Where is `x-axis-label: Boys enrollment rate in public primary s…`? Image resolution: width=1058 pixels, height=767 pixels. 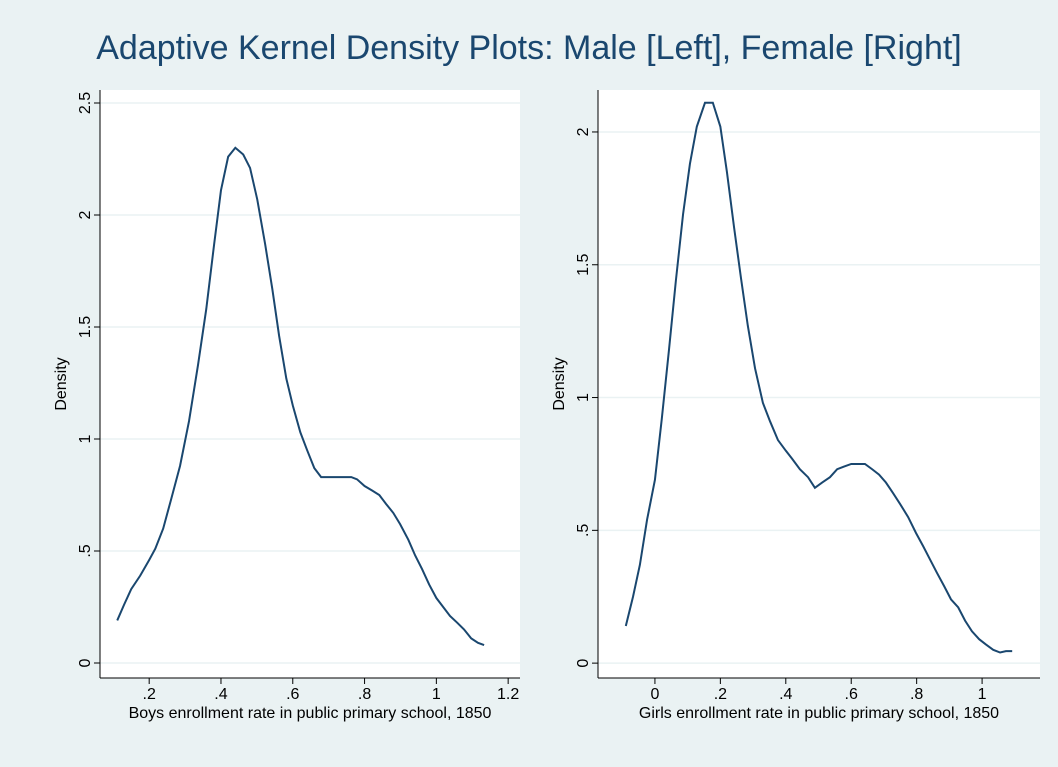 x-axis-label: Boys enrollment rate in public primary s… is located at coordinates (310, 713).